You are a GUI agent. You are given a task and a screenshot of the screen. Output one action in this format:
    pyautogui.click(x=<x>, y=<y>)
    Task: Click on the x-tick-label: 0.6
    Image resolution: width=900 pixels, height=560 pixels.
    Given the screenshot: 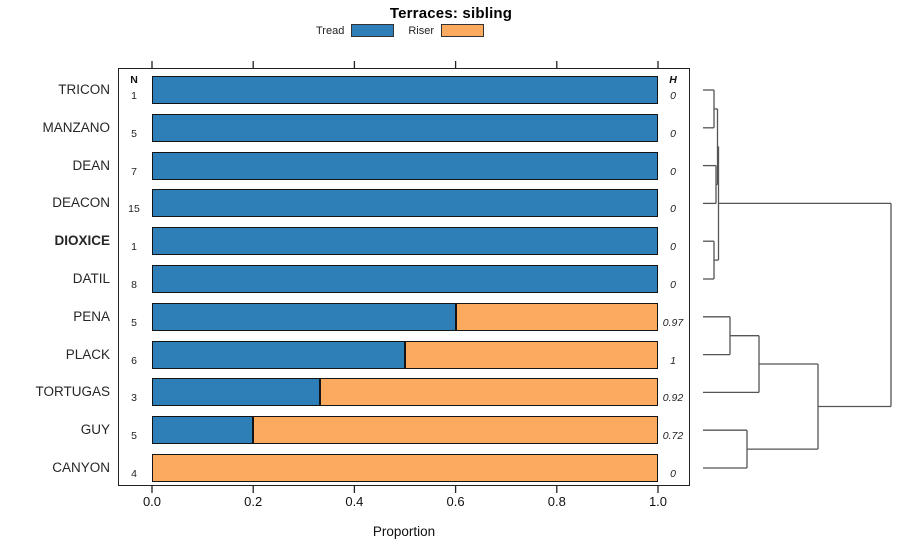 What is the action you would take?
    pyautogui.click(x=455, y=501)
    